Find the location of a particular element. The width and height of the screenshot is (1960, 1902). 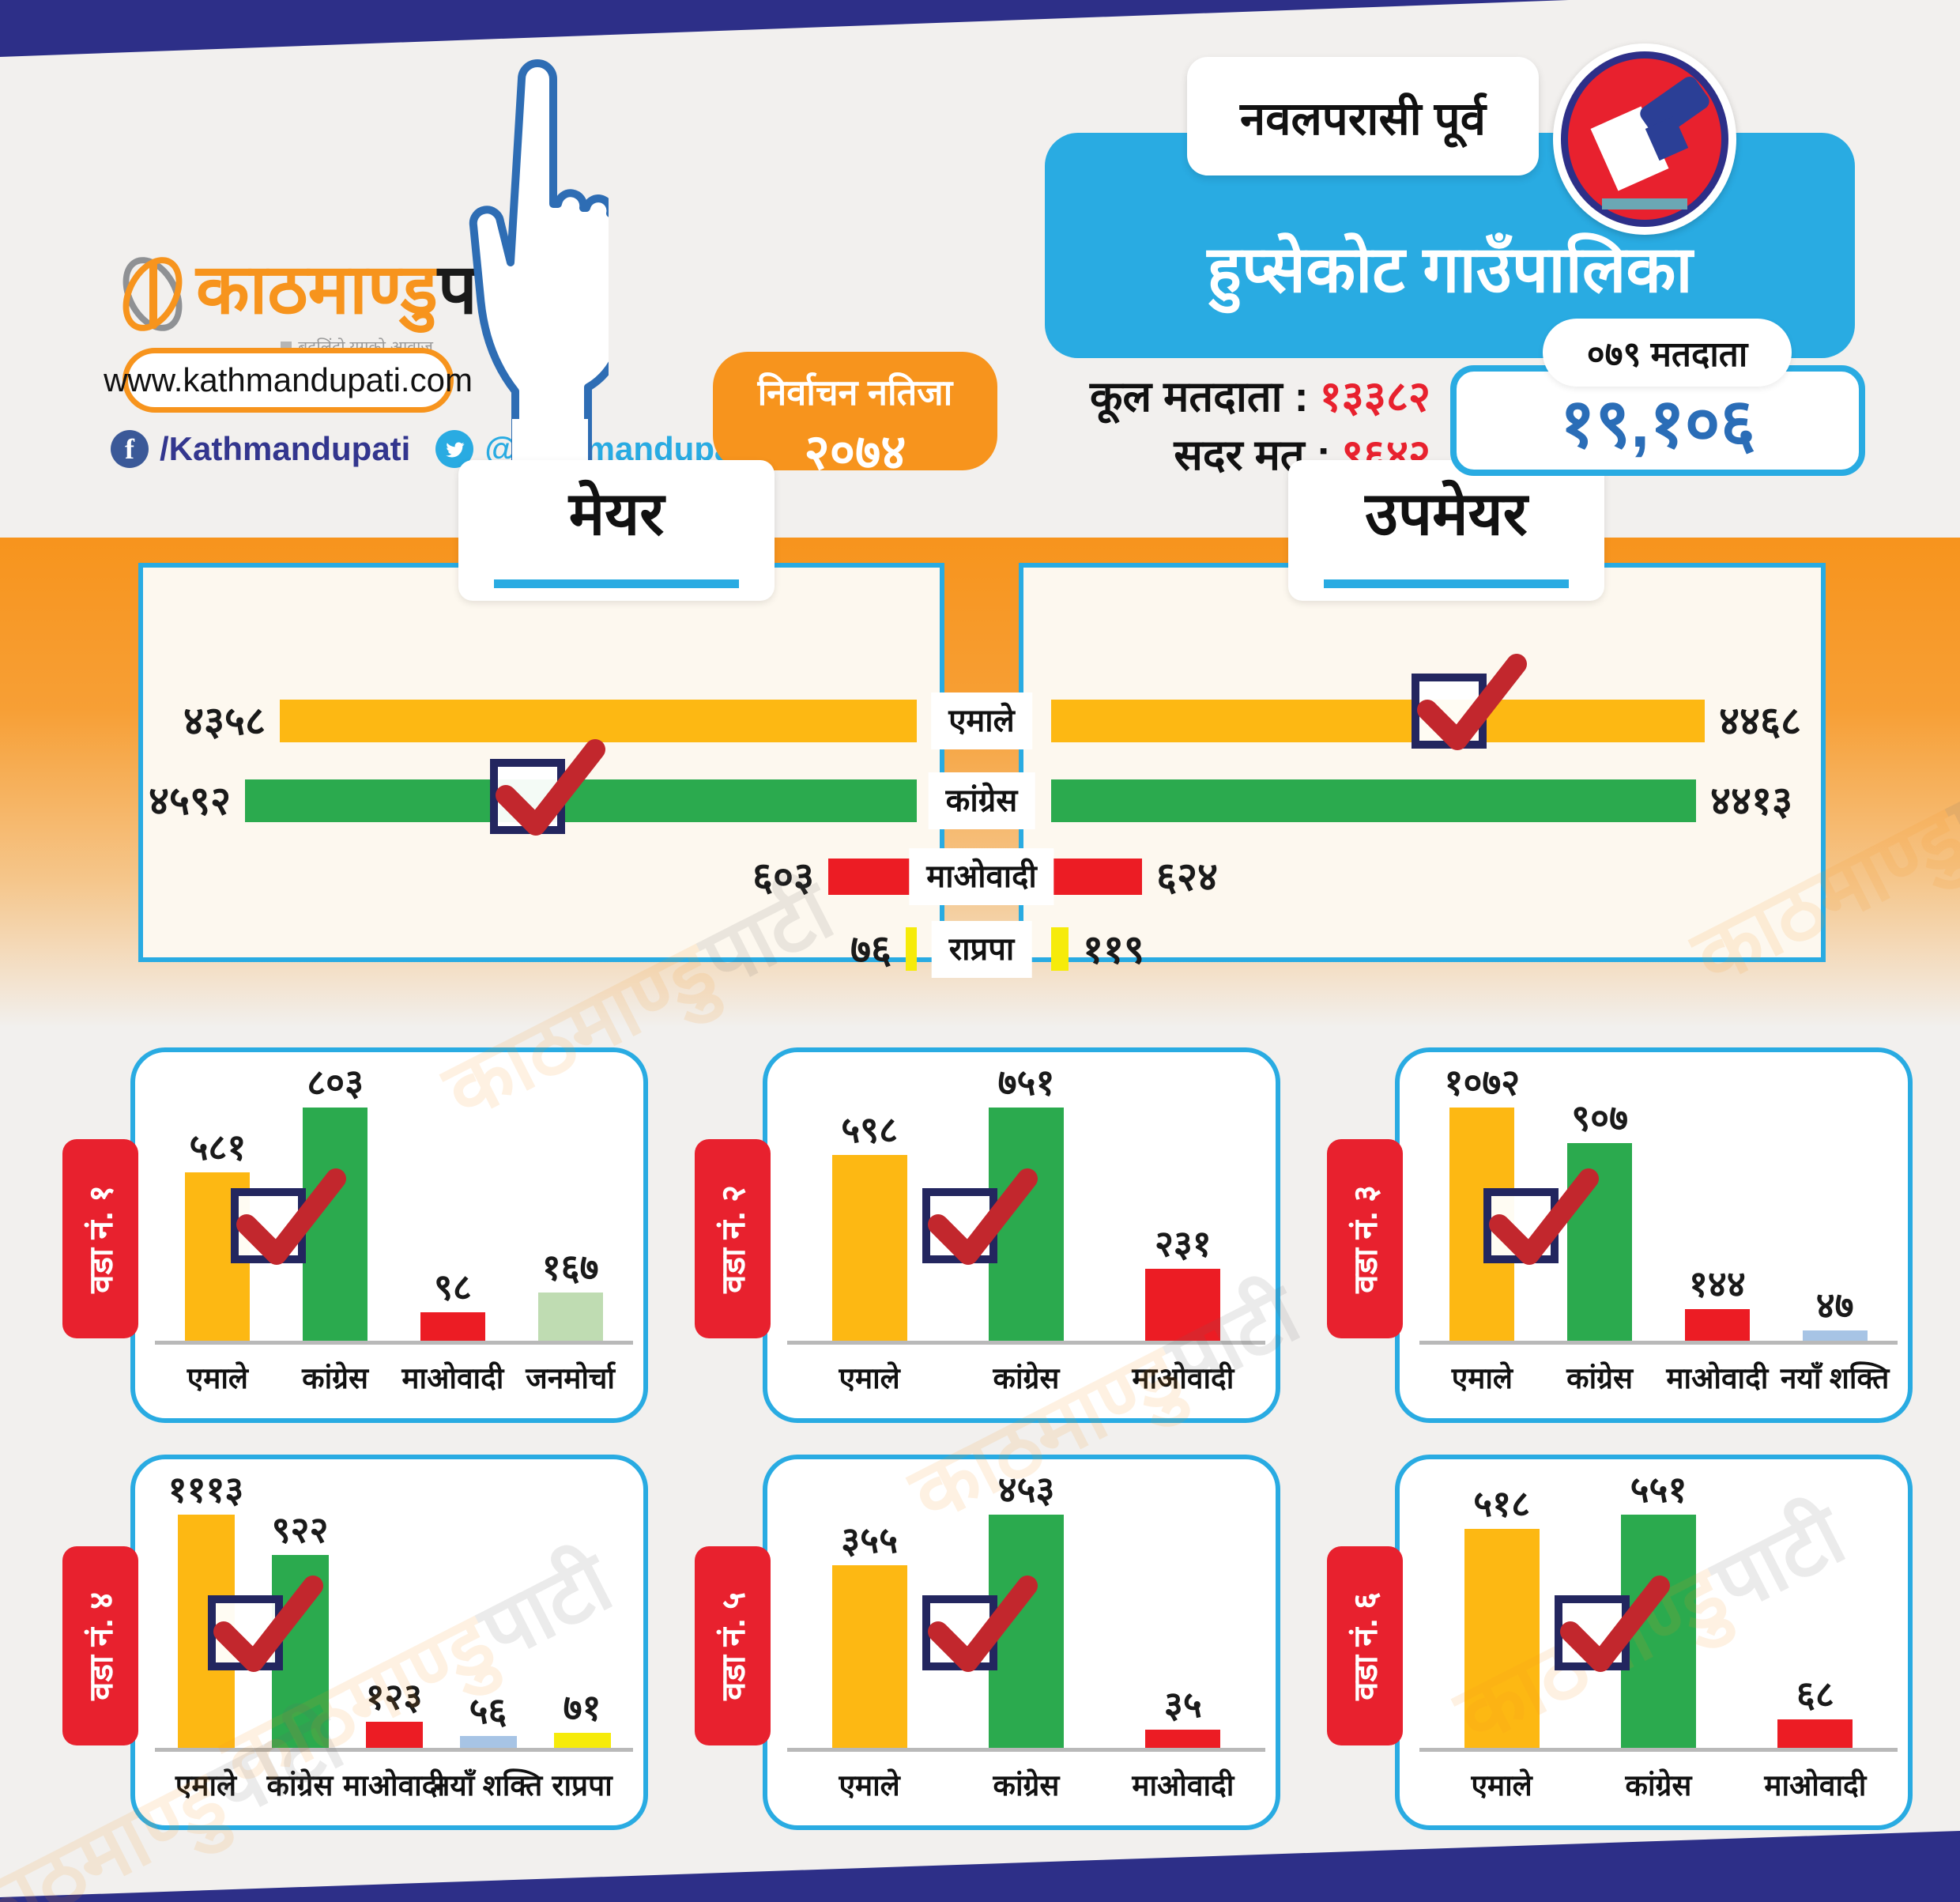

mayor-value-2: ६०३ is located at coordinates (783, 877).